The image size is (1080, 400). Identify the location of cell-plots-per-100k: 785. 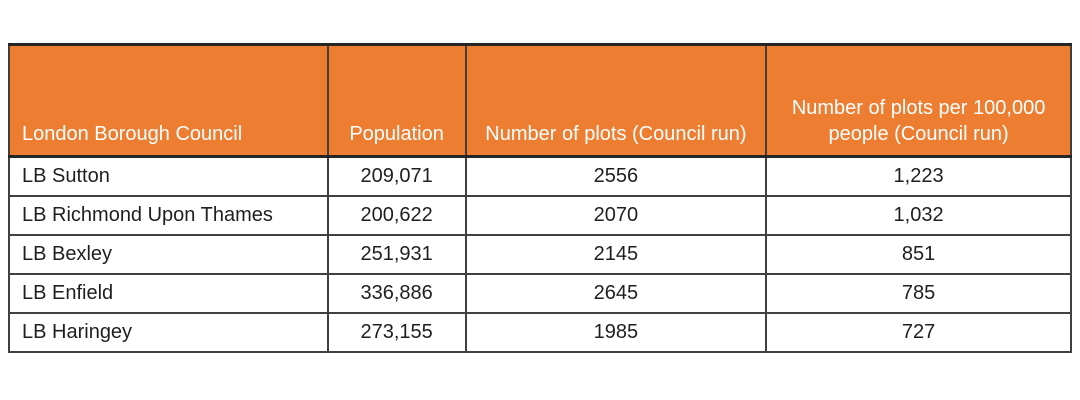
(918, 293).